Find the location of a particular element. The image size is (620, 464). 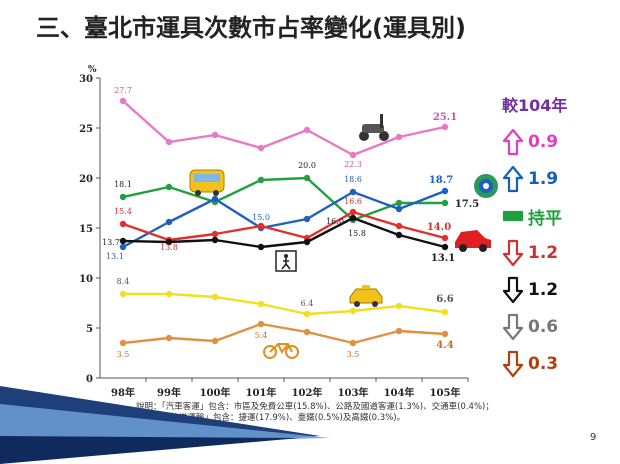

data-label-pink: 27.7 is located at coordinates (123, 90).